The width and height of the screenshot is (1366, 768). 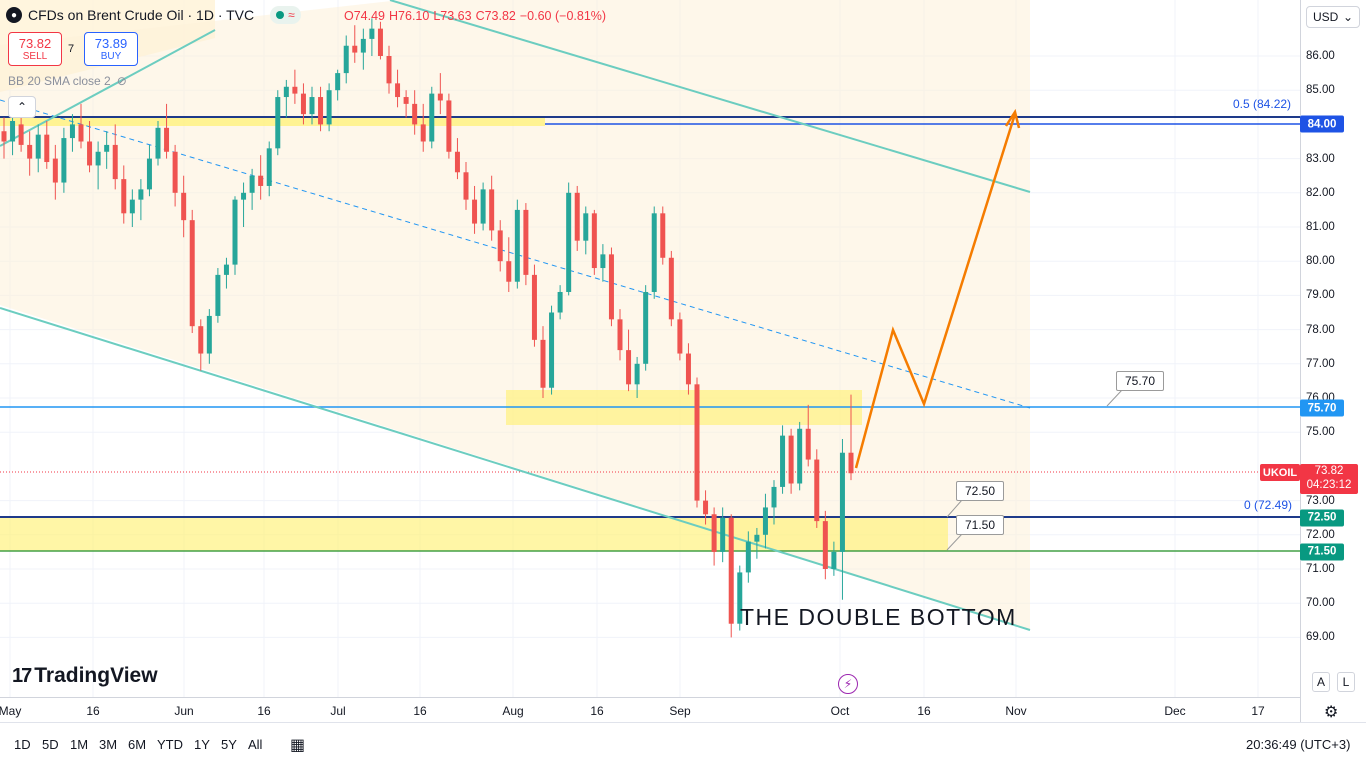 I want to click on symbol-title: CFDs on Brent Crude Oil · 1D · TVC, so click(x=141, y=15).